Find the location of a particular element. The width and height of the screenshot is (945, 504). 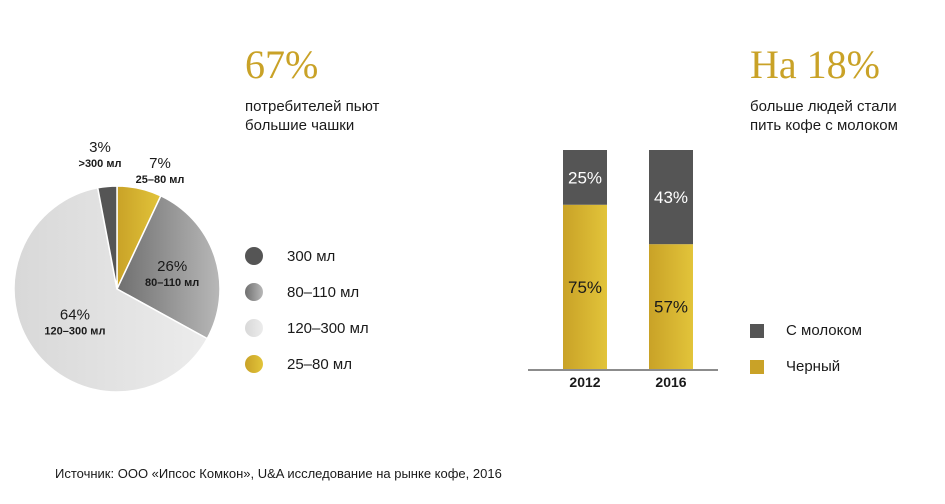

bar-value-label: 25% is located at coordinates (585, 177).